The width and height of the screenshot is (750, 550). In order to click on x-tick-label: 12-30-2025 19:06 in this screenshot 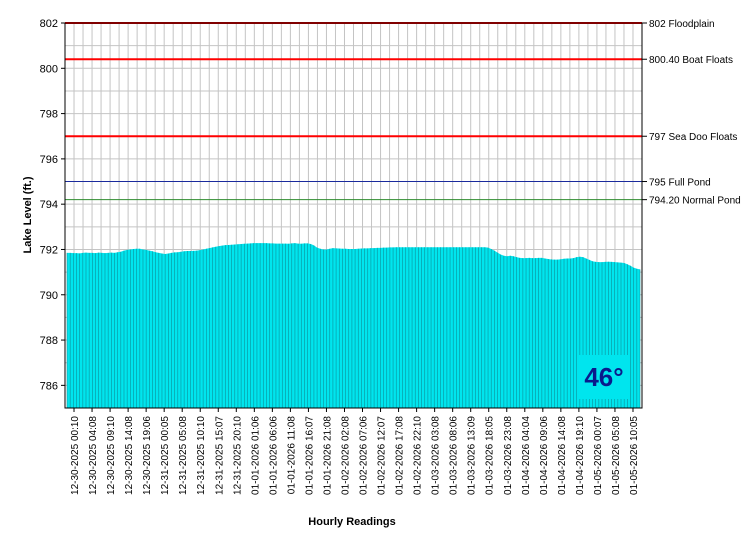, I will do `click(147, 455)`.